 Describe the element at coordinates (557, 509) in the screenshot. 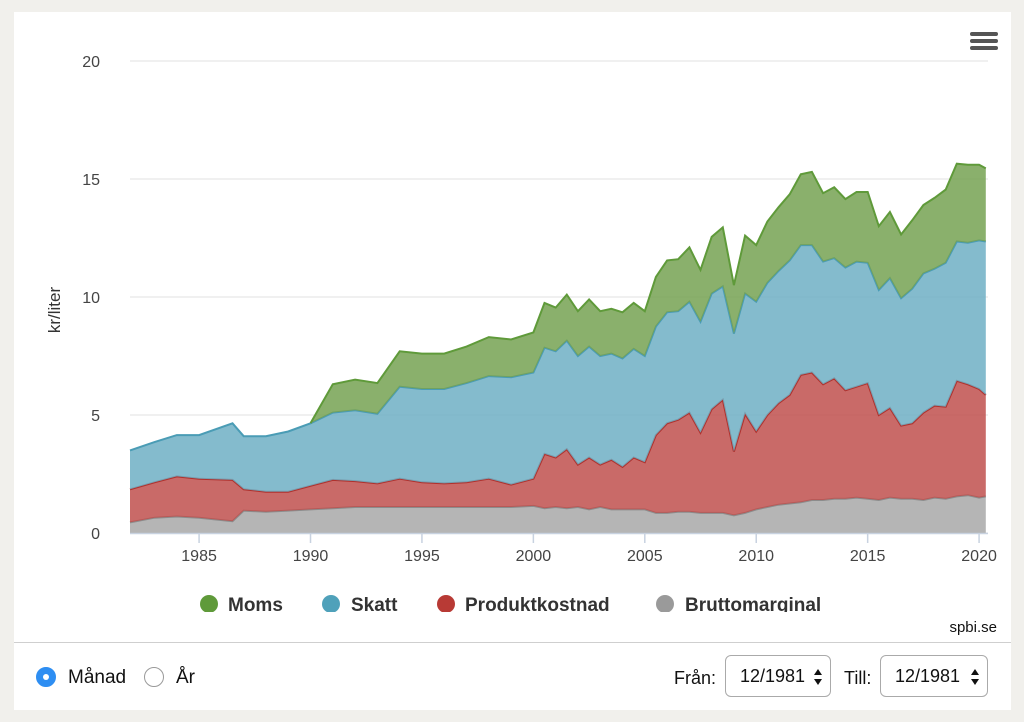

I see `series-line-bruttomarginal` at that location.